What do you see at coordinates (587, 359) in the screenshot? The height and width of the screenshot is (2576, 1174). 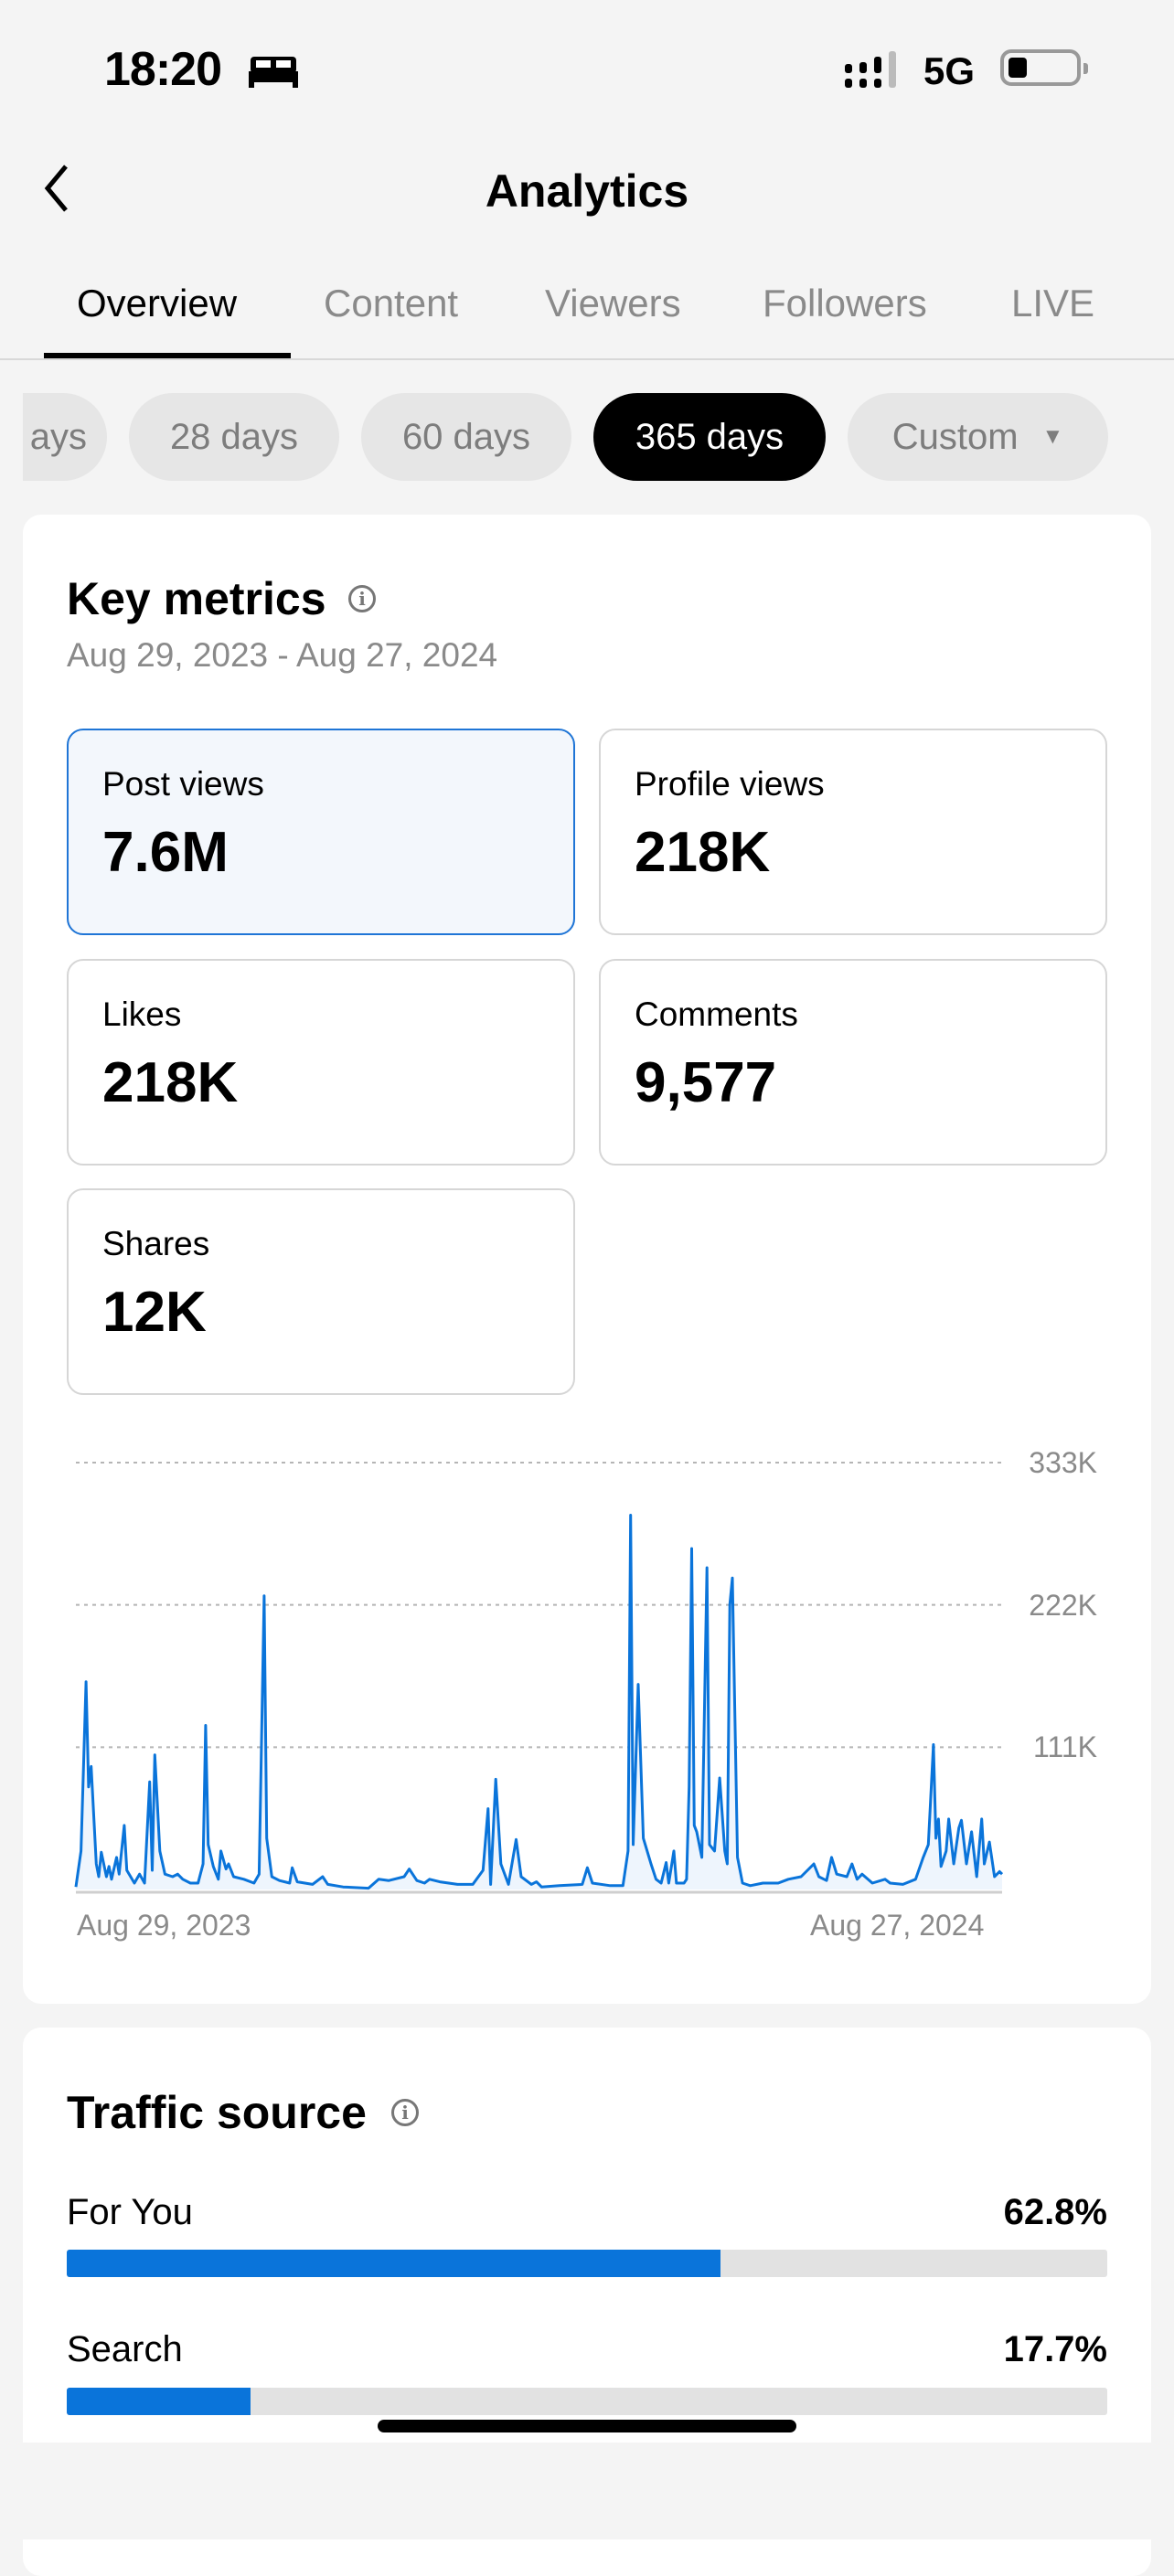 I see `tabs-divider` at bounding box center [587, 359].